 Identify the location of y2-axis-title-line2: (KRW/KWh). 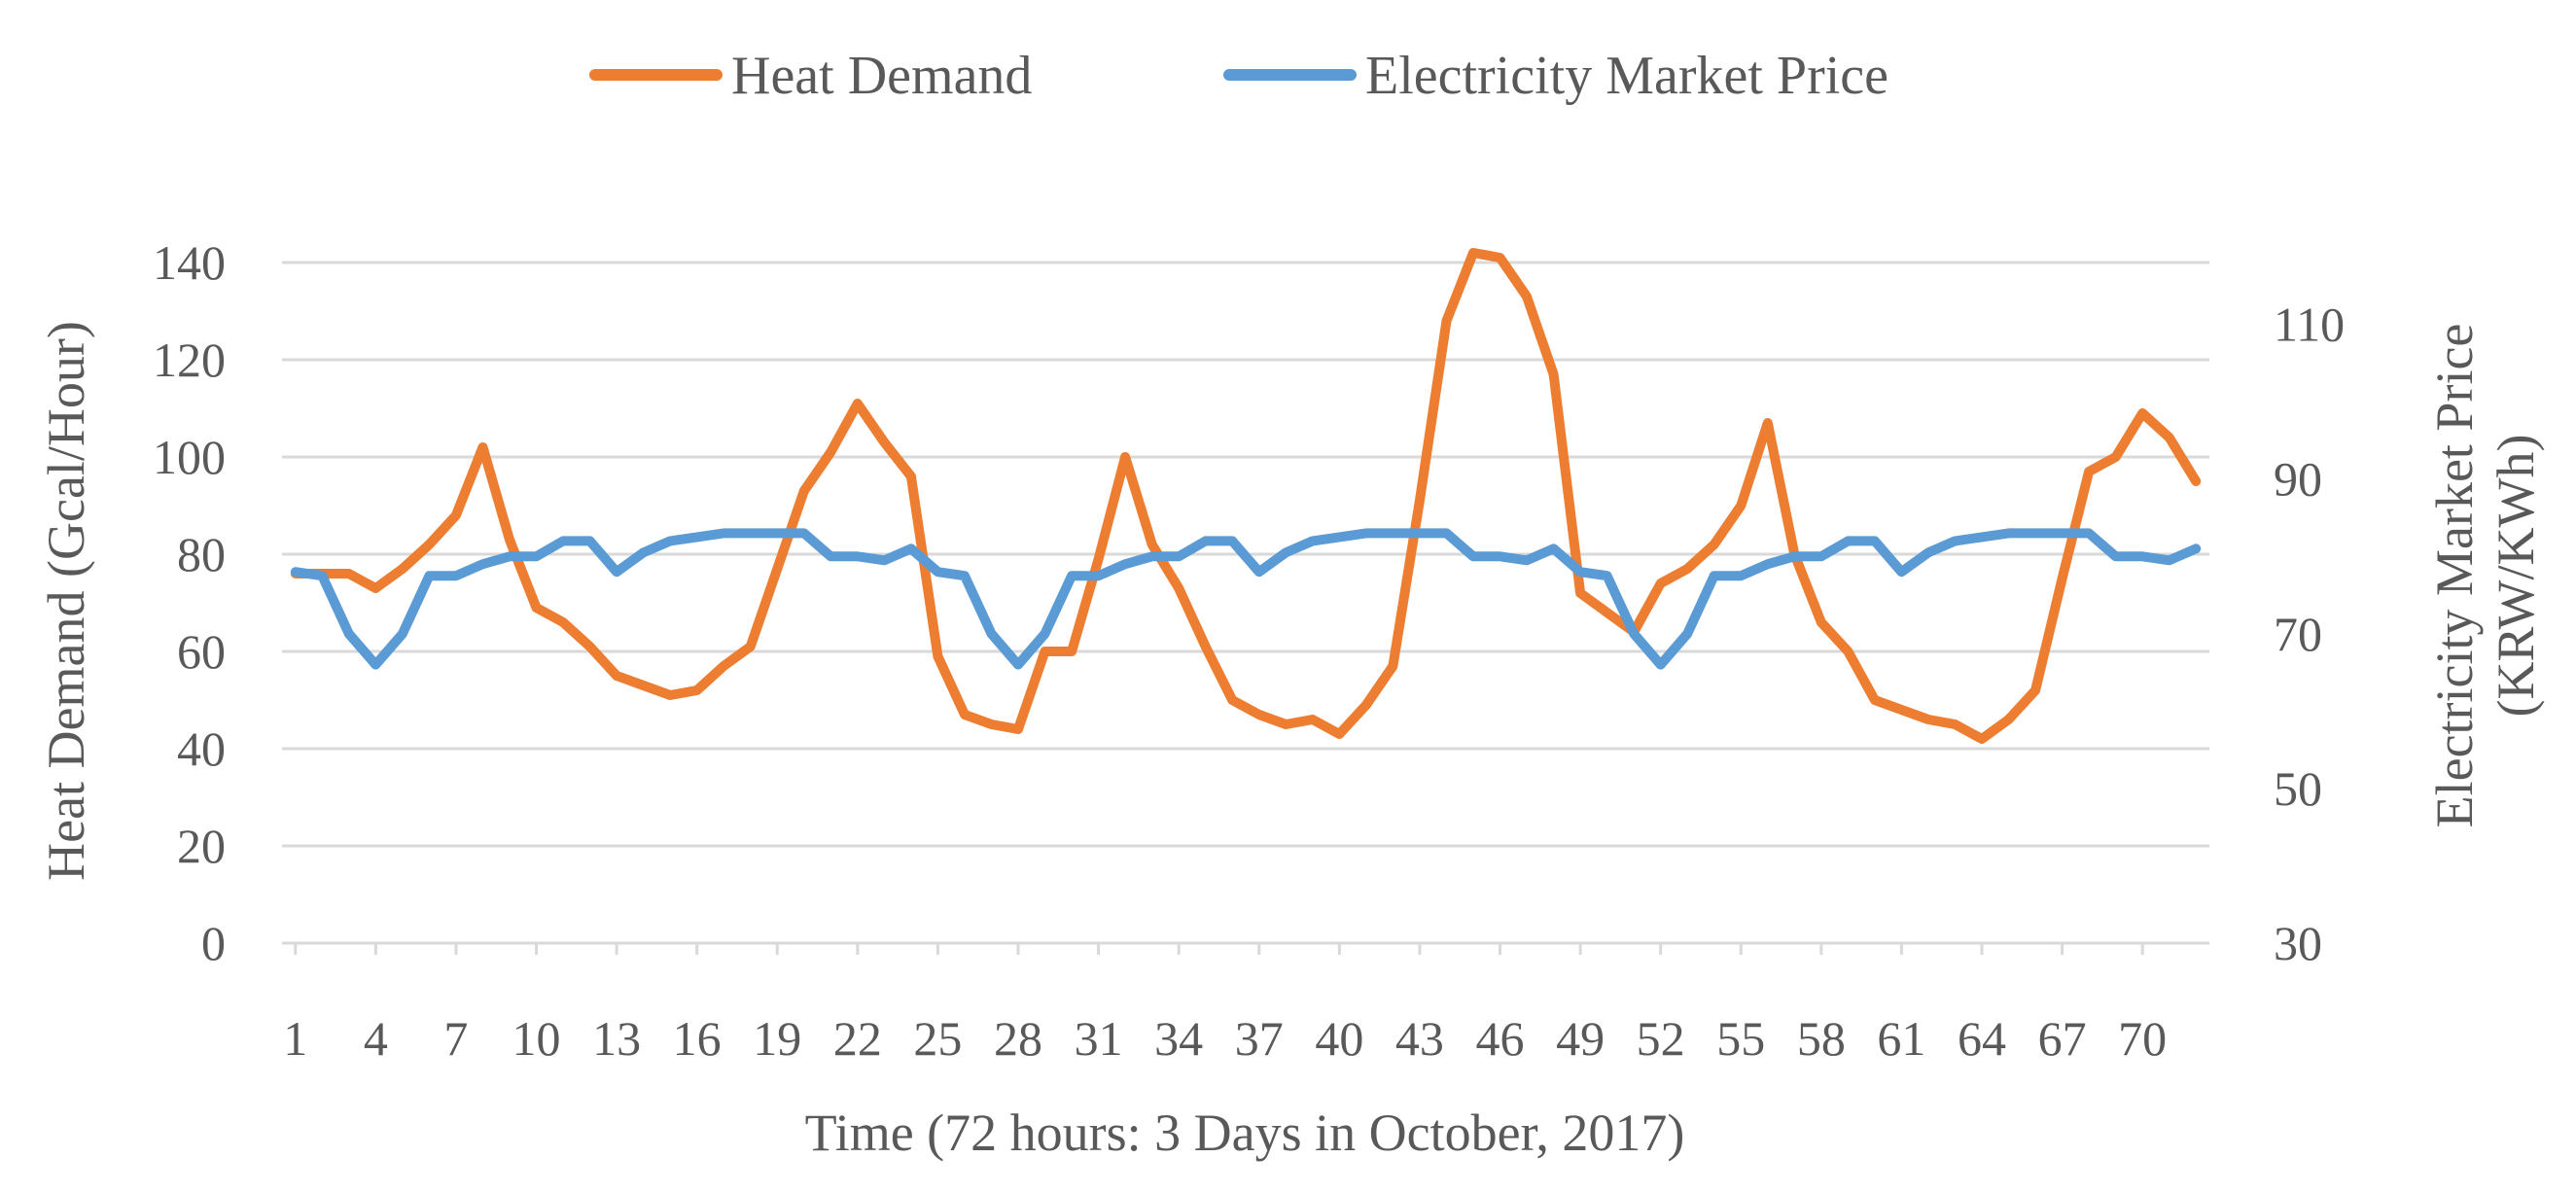
(2516, 577).